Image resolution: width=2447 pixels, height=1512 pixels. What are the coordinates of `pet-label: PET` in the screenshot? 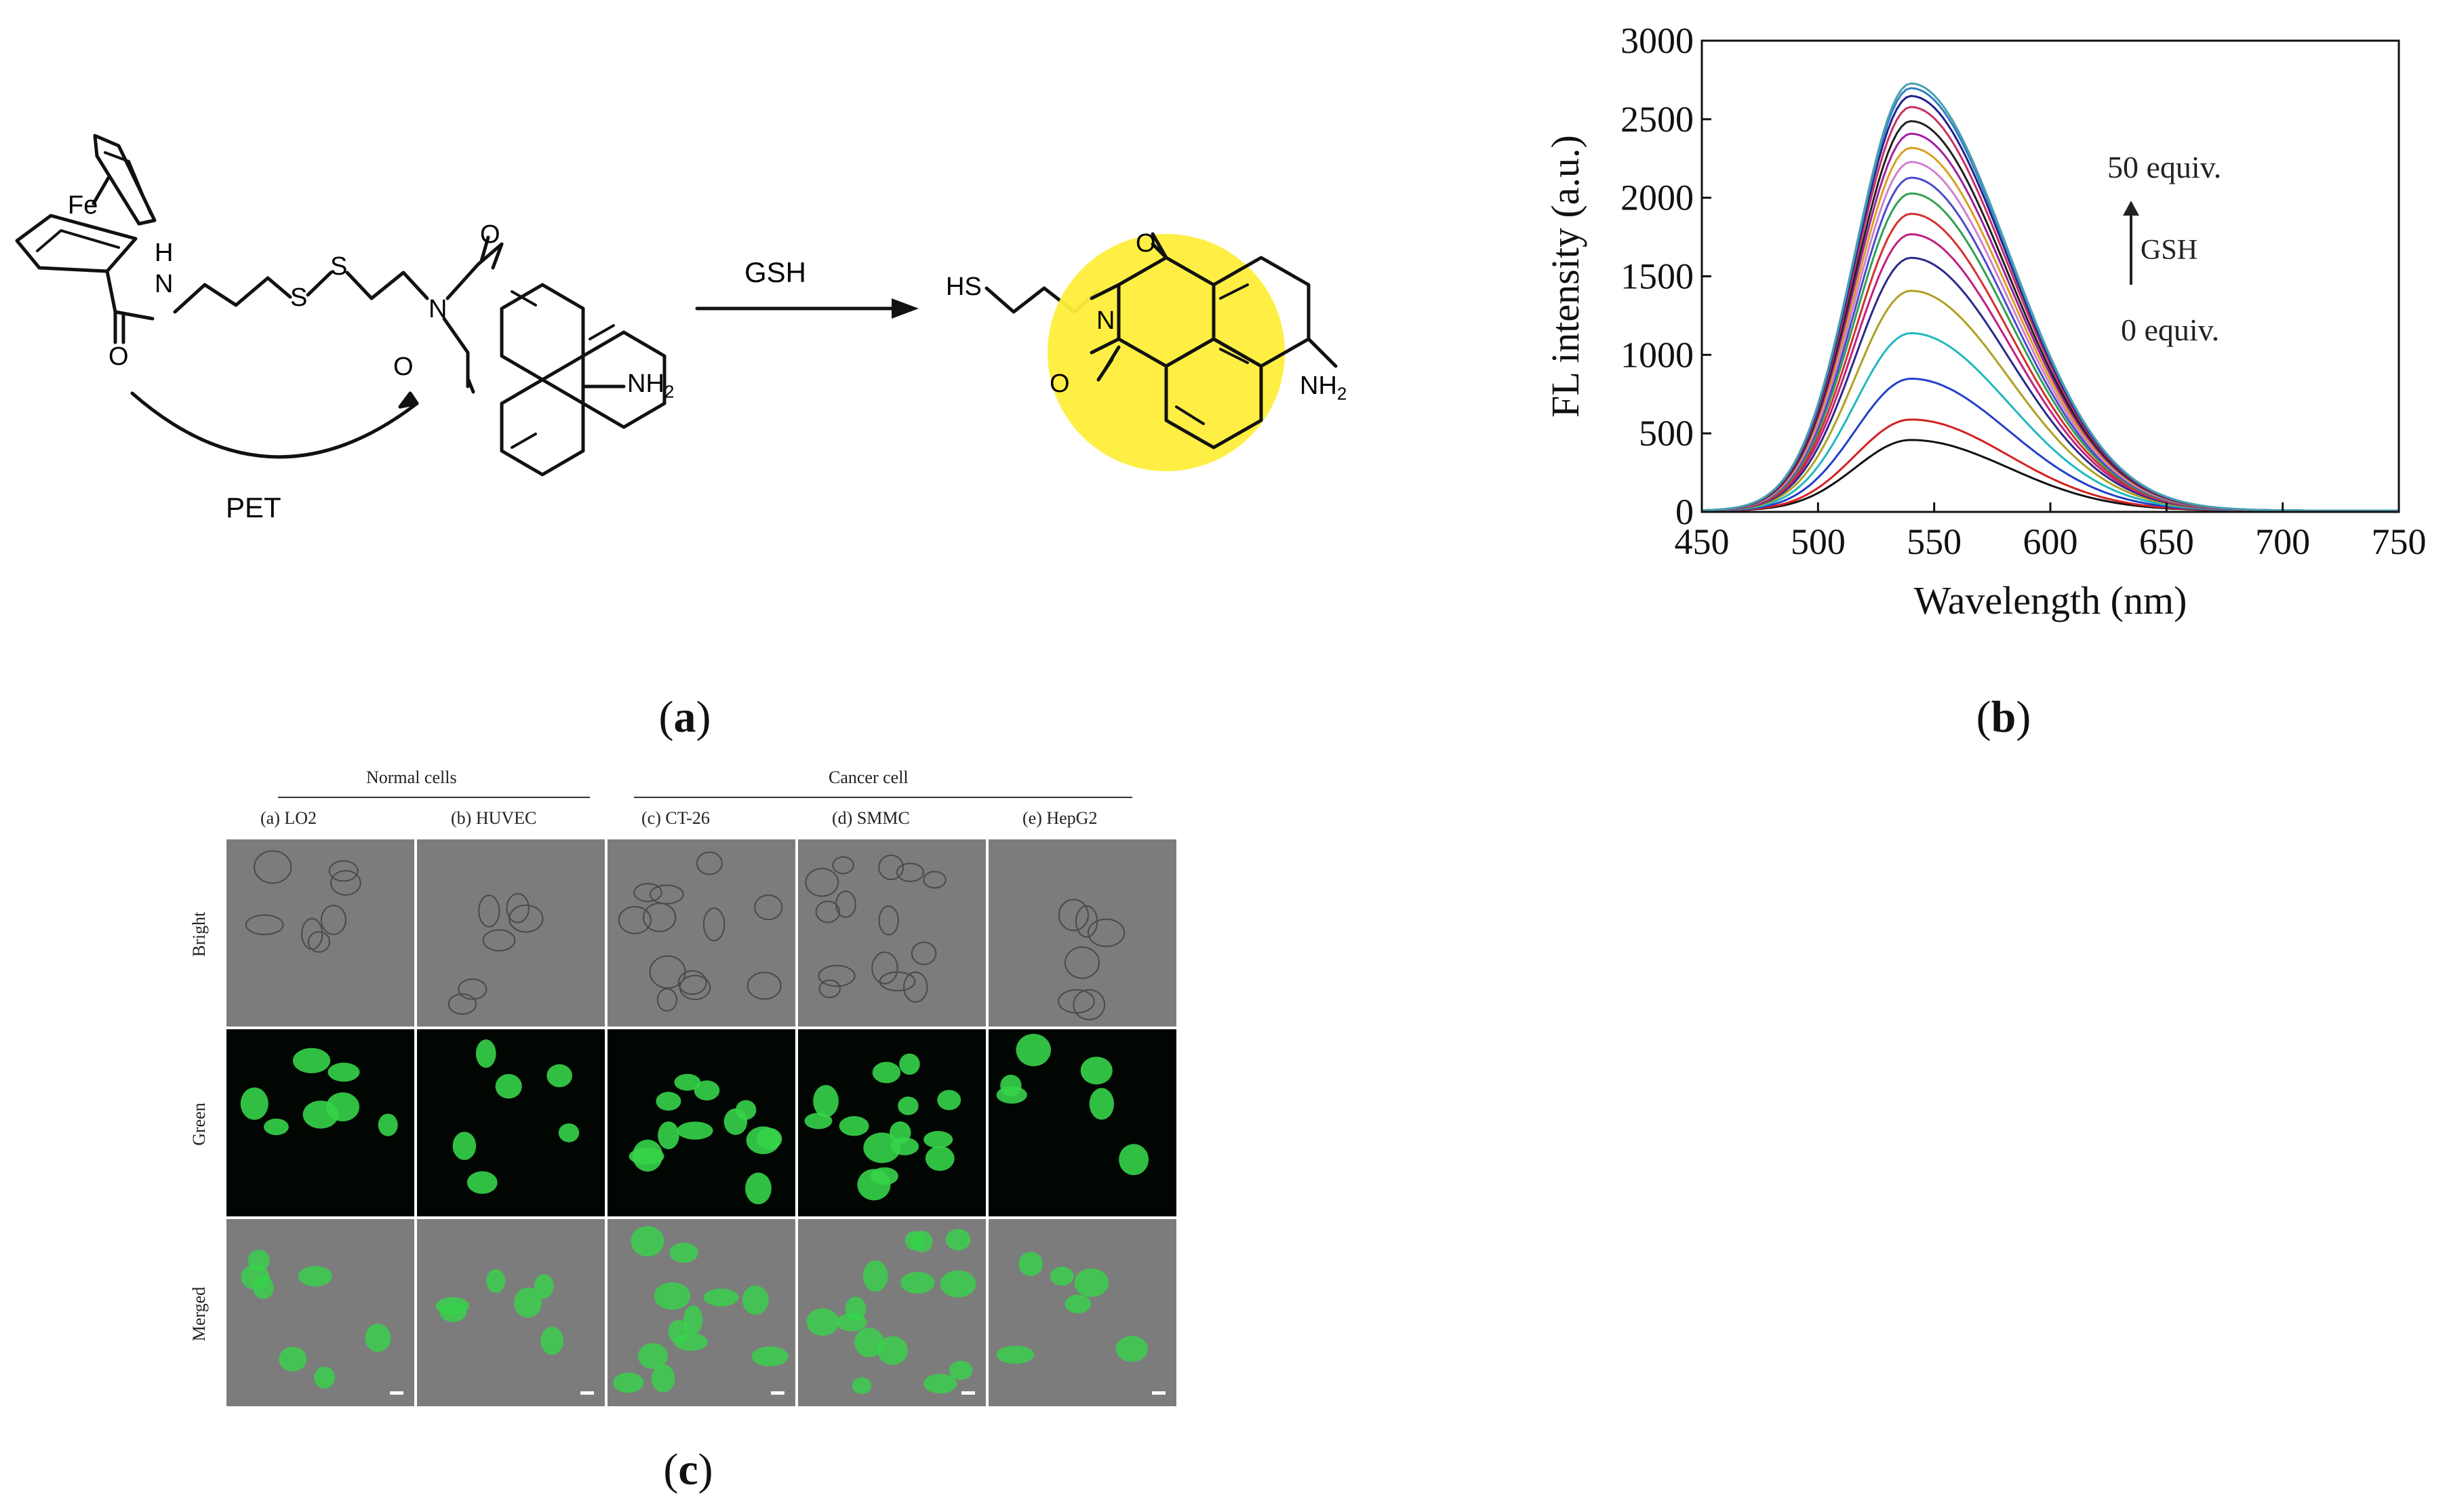 It's located at (253, 507).